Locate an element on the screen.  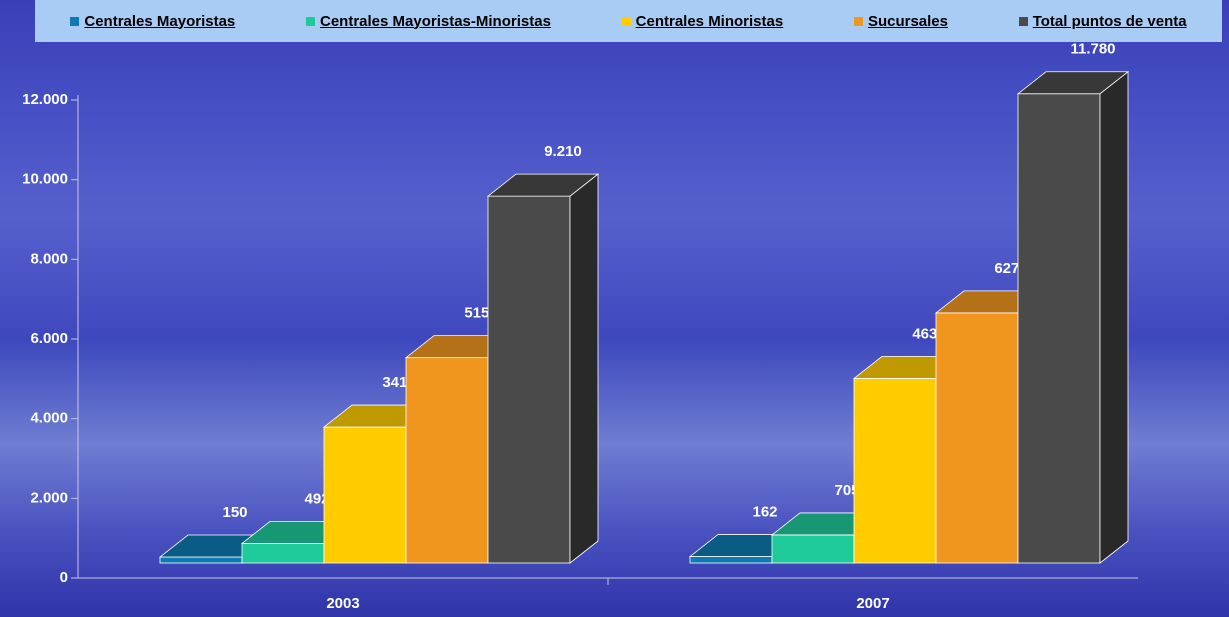
data-label: 9.210 is located at coordinates (563, 151).